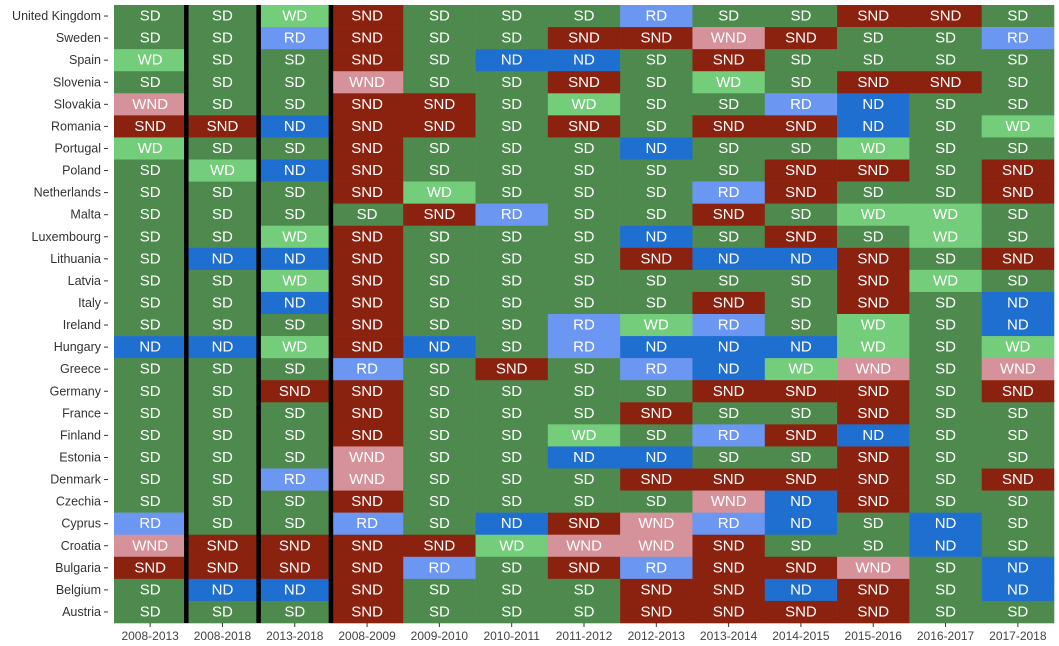 This screenshot has height=646, width=1059. What do you see at coordinates (584, 457) in the screenshot?
I see `heatmap-cell-estonia-2011-2012` at bounding box center [584, 457].